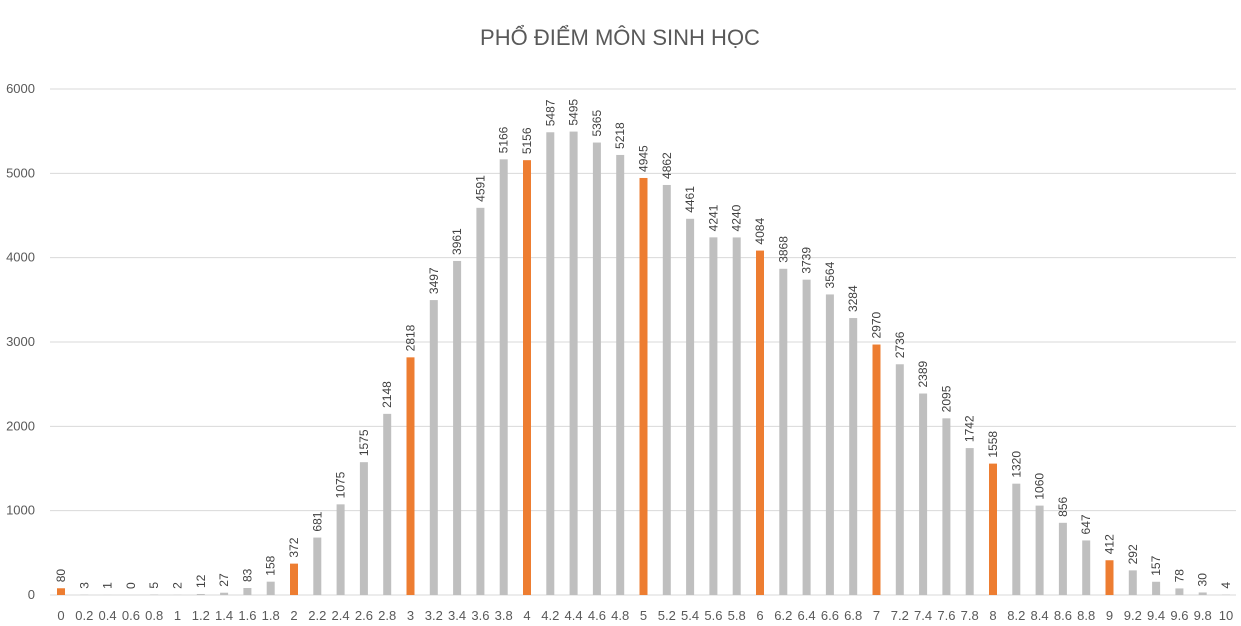  What do you see at coordinates (108, 615) in the screenshot?
I see `x-tick-label: 0.4` at bounding box center [108, 615].